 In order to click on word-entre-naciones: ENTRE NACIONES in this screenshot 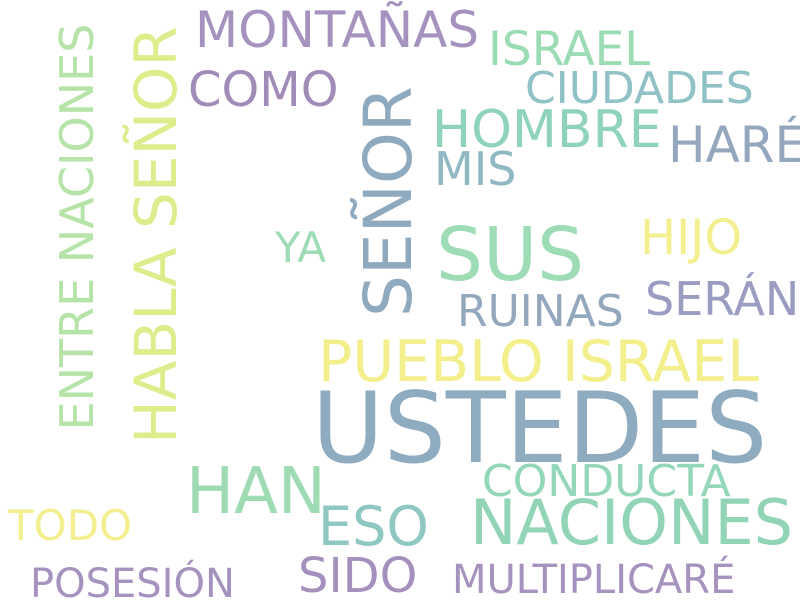, I will do `click(77, 227)`.